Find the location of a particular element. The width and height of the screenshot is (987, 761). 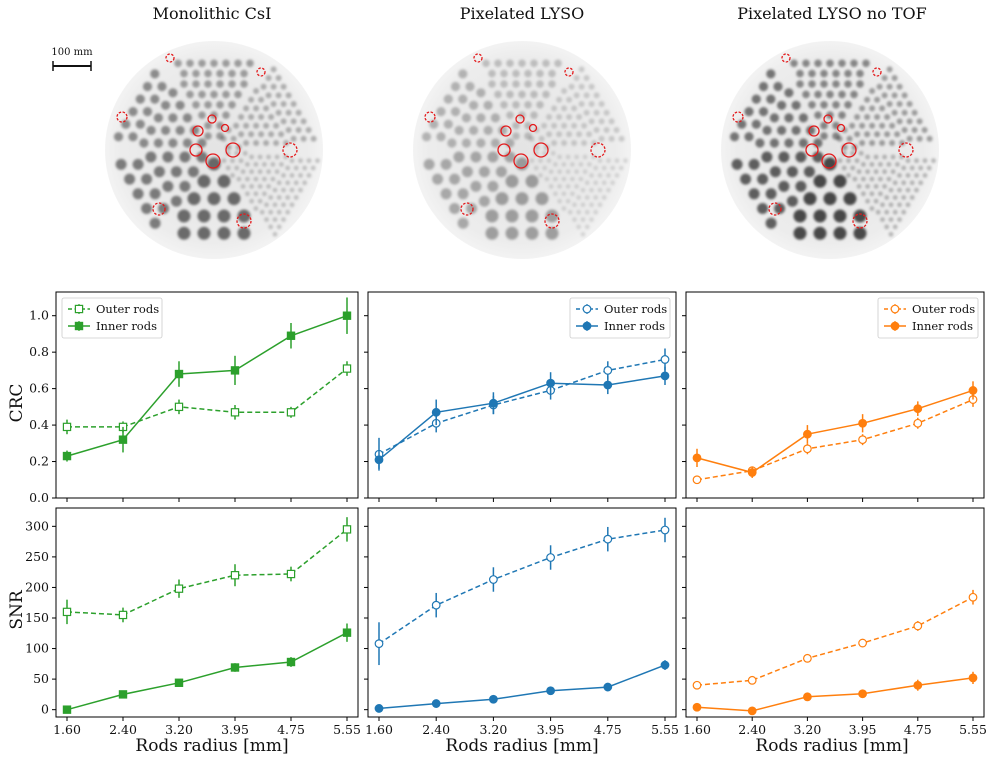

phantom-image-lyso is located at coordinates (522, 150).